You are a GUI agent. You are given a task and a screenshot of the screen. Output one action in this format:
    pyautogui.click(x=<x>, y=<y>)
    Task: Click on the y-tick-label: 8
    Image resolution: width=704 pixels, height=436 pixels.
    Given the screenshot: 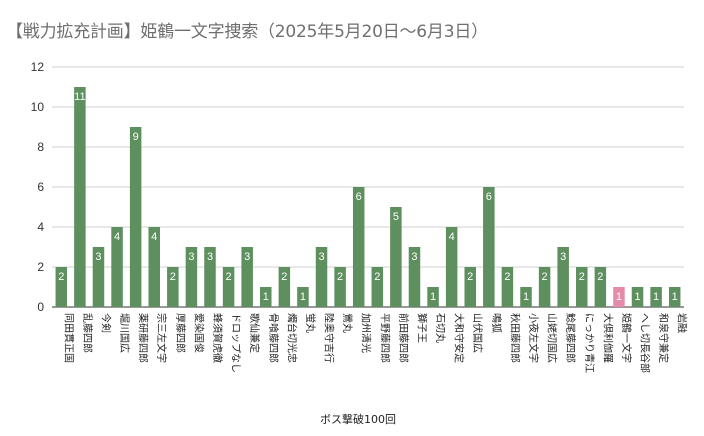 What is the action you would take?
    pyautogui.click(x=40, y=147)
    